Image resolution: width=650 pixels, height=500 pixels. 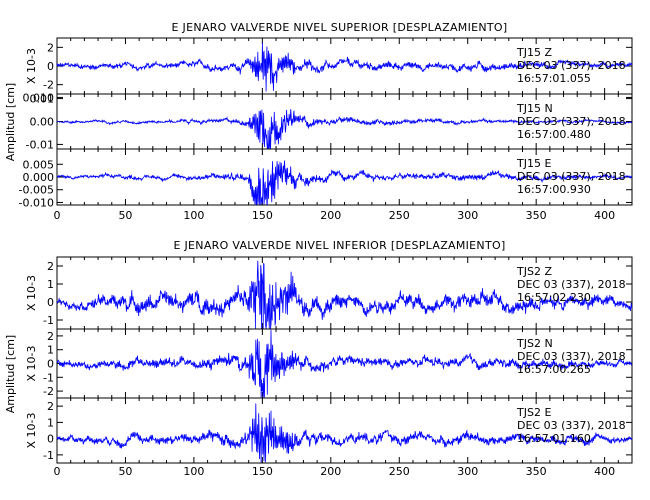 What do you see at coordinates (534, 271) in the screenshot?
I see `station-component-label: TJS2 Z` at bounding box center [534, 271].